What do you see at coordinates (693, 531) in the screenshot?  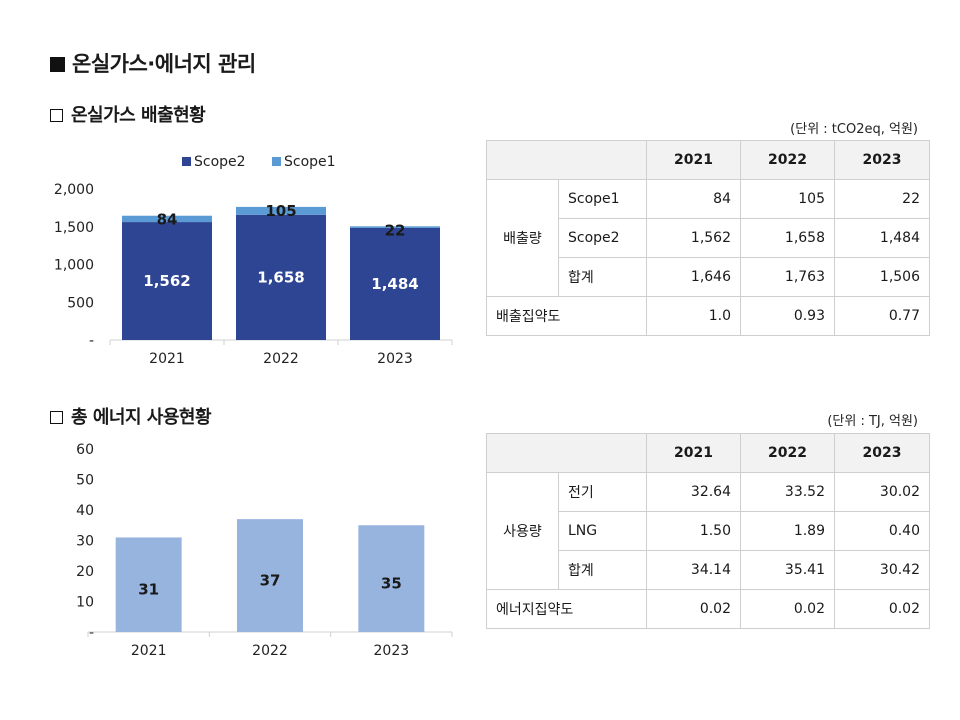 I see `cell: 1.50` at bounding box center [693, 531].